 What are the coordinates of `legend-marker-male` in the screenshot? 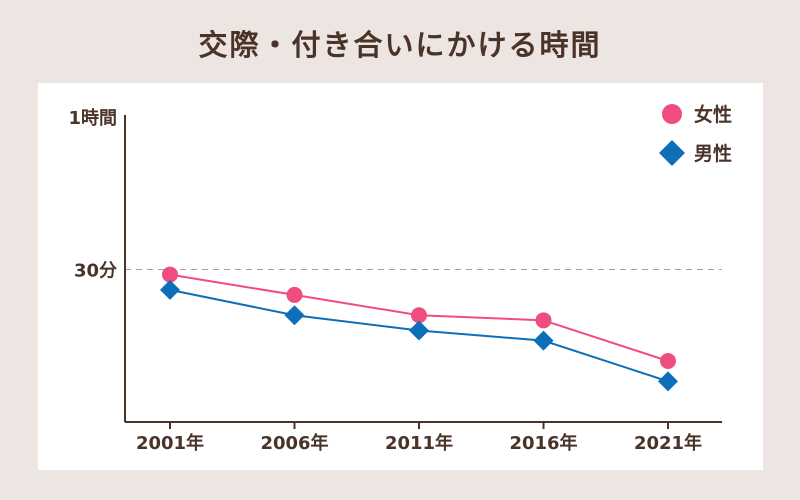 It's located at (672, 153).